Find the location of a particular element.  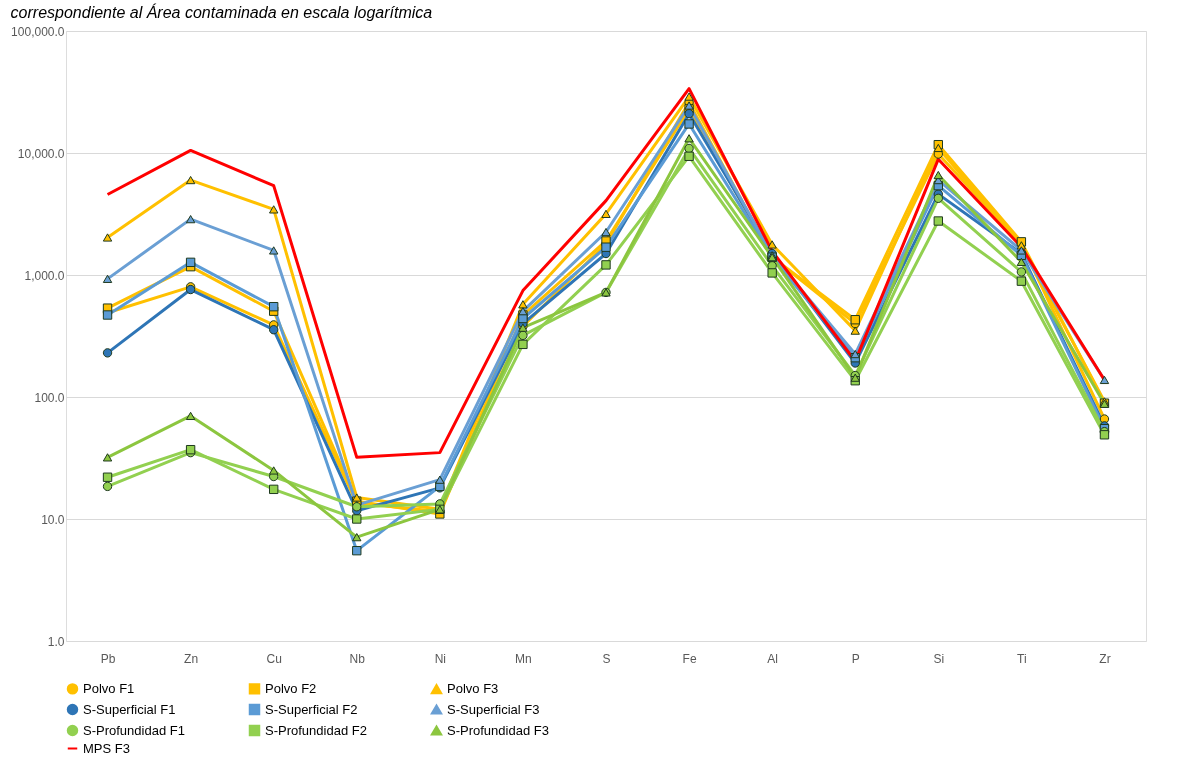

x-tick-label: Zn is located at coordinates (191, 658).